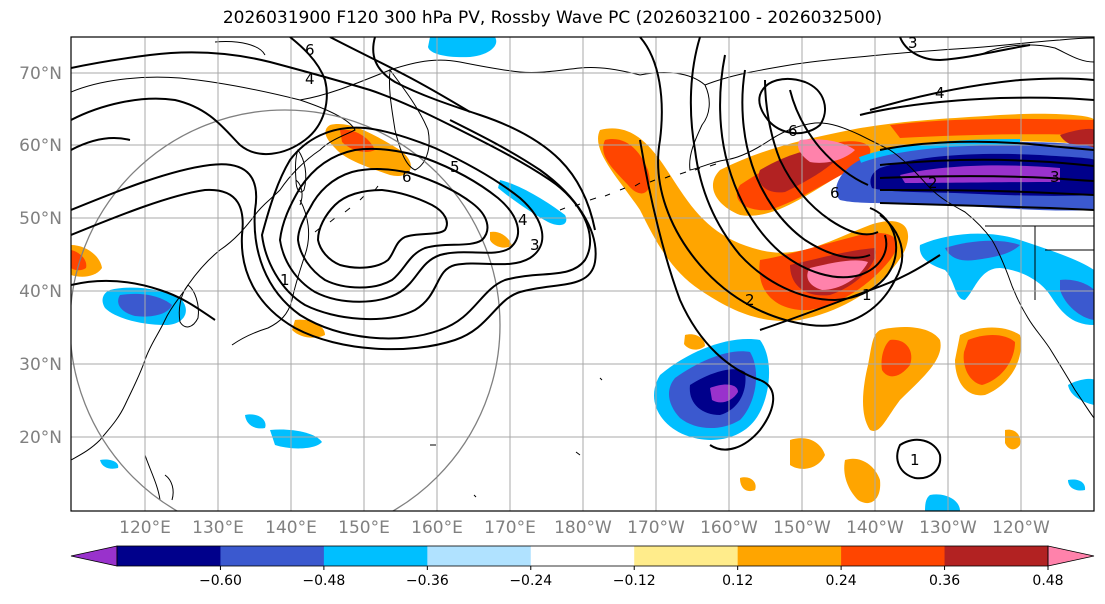 This screenshot has height=604, width=1105. I want to click on lon-label: 170°W, so click(656, 528).